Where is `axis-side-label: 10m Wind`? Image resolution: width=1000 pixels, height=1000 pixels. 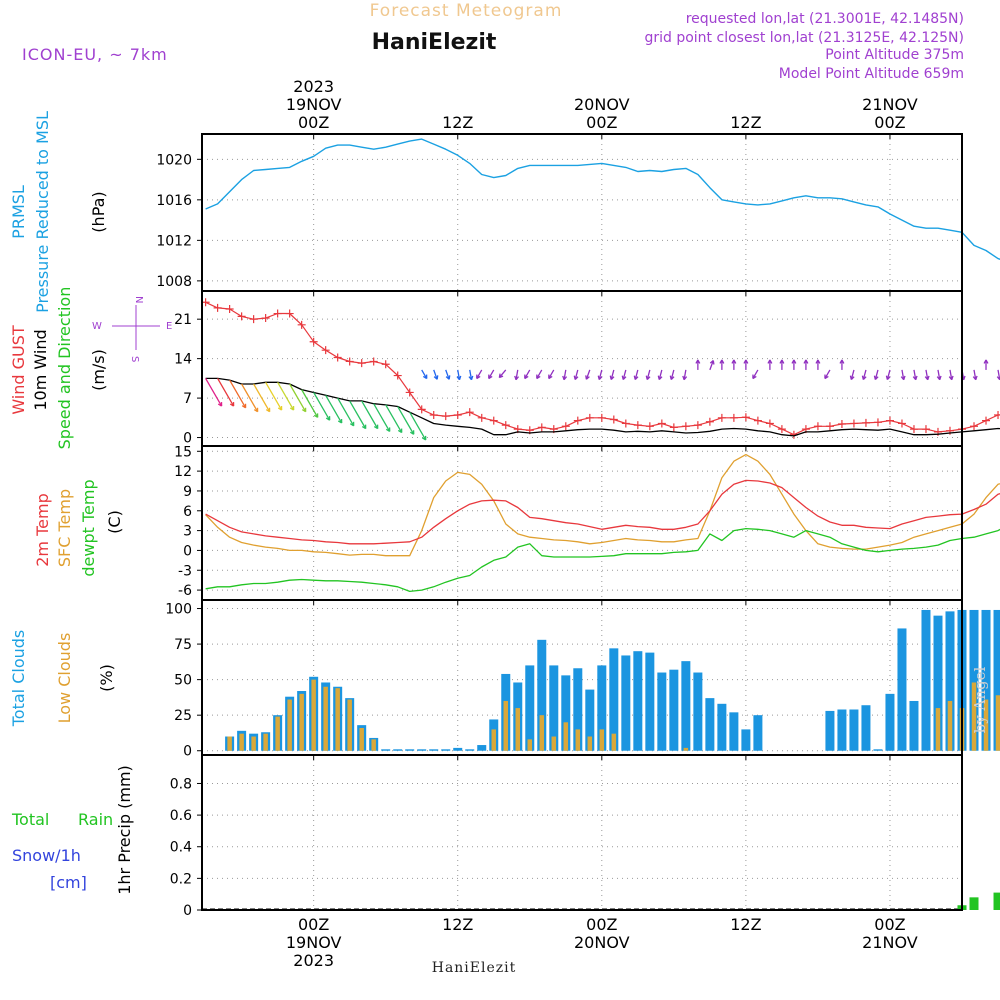
axis-side-label: 10m Wind is located at coordinates (40, 369).